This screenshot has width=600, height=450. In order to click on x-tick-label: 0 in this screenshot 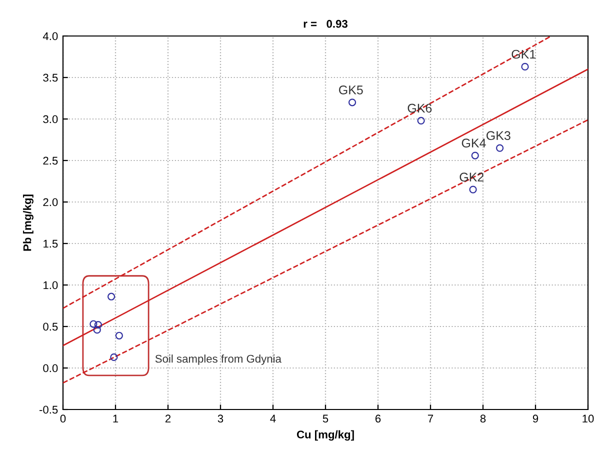, I will do `click(63, 418)`.